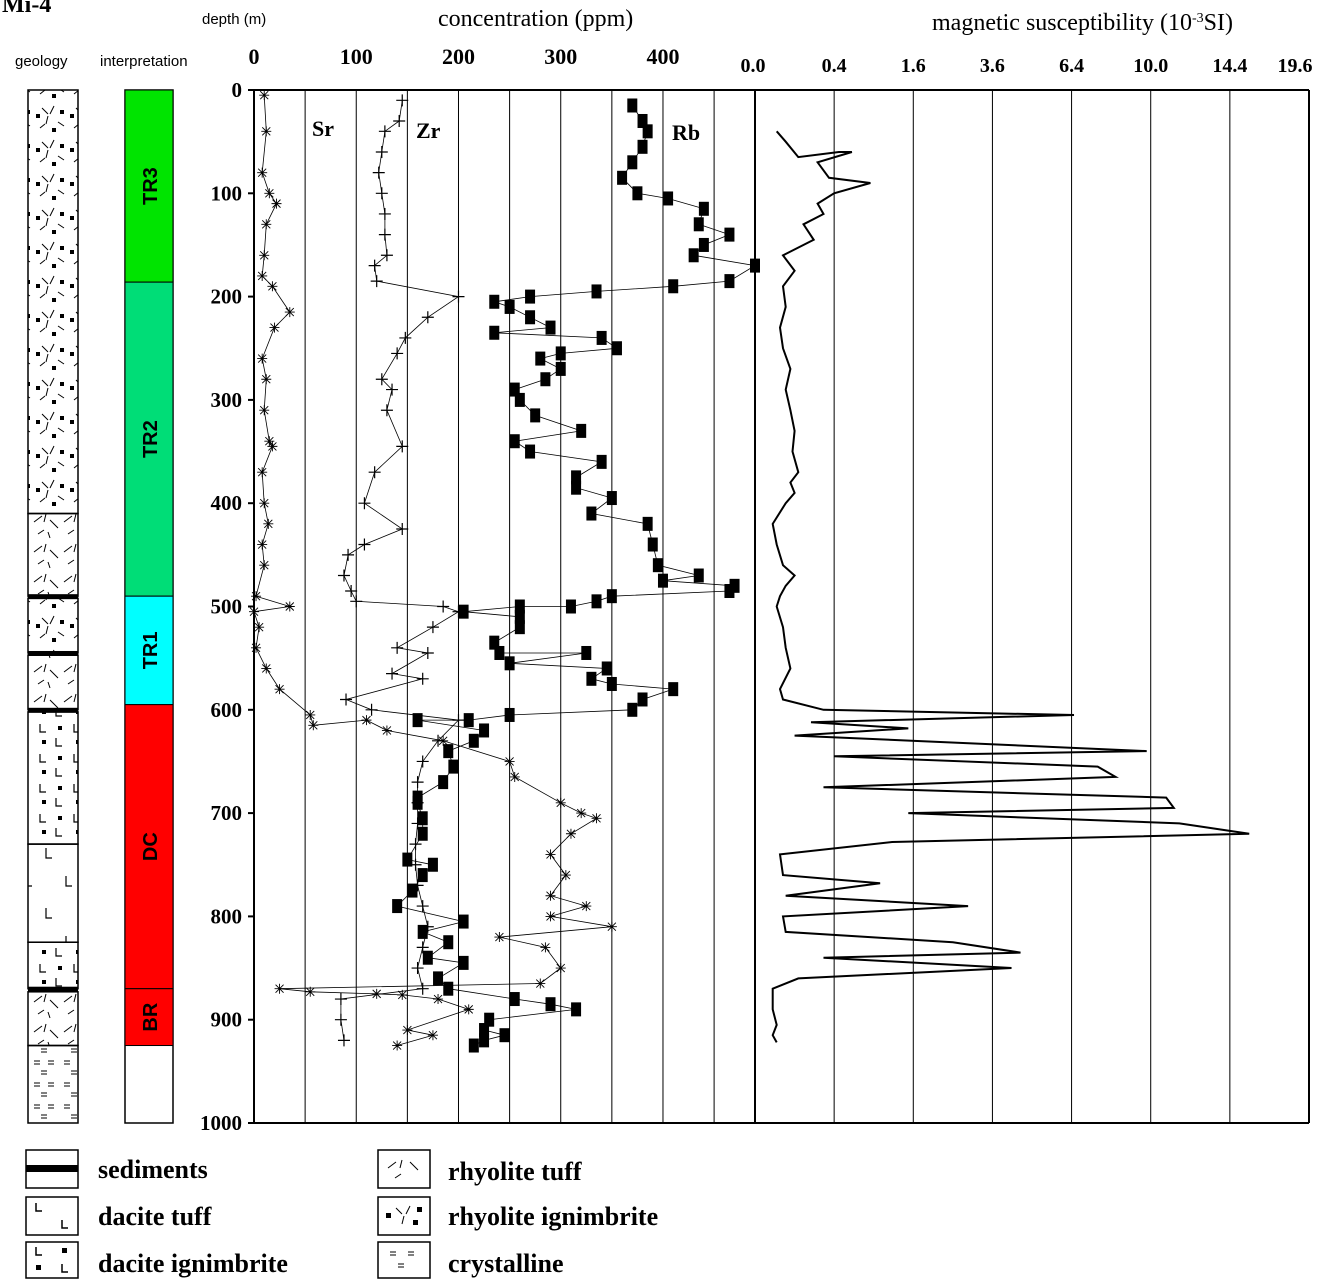 The height and width of the screenshot is (1279, 1343). Describe the element at coordinates (144, 61) in the screenshot. I see `interpretation-column-header: interpretation` at that location.